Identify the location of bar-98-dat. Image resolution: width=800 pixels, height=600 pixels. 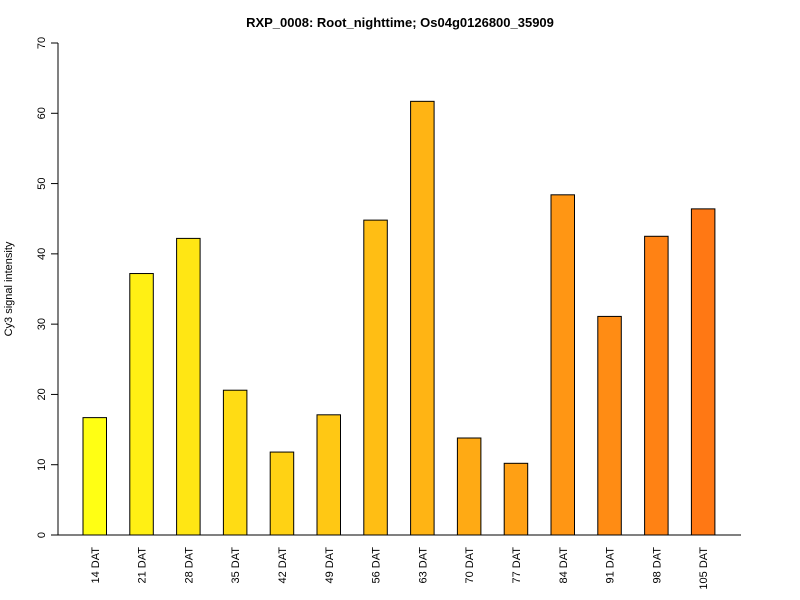
(656, 385).